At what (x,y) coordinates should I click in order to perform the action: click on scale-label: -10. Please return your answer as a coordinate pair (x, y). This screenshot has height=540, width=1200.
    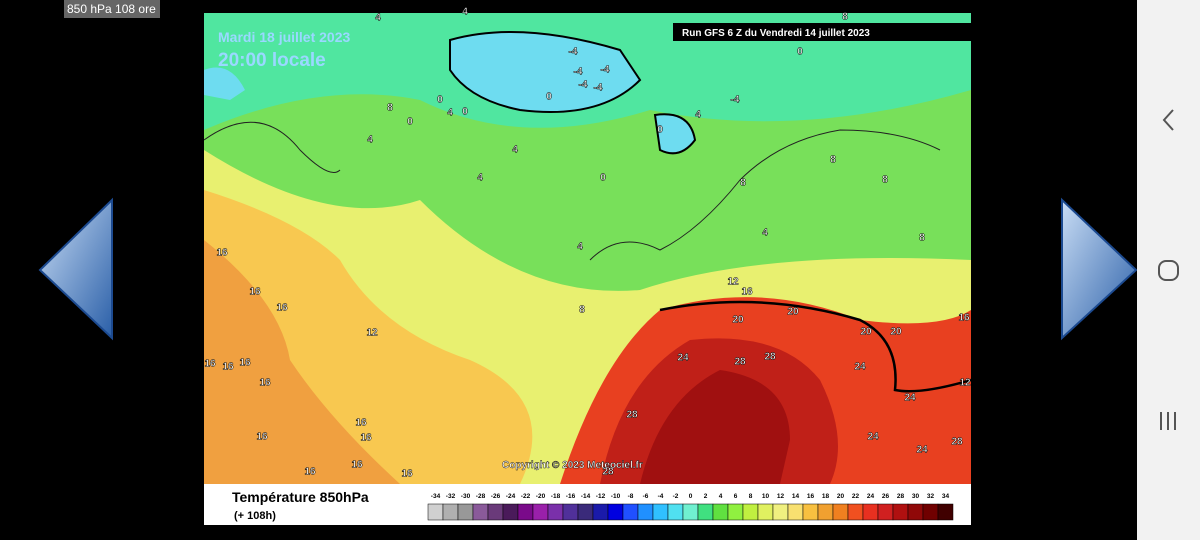
    Looking at the image, I should click on (616, 496).